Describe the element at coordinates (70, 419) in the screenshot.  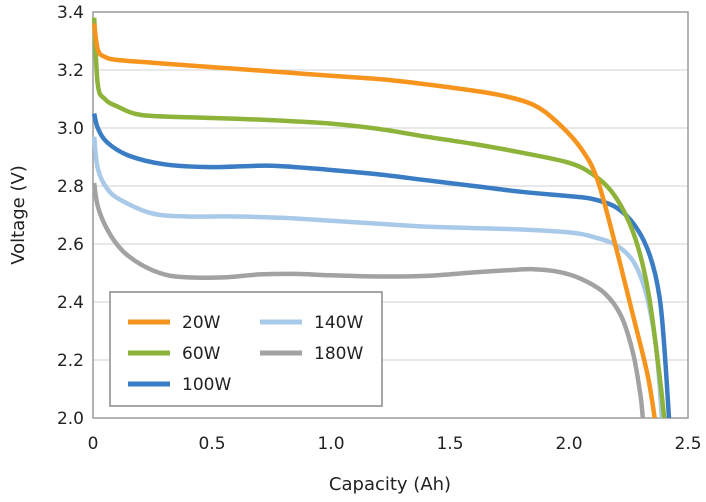
I see `y-tick-label: 2.0` at that location.